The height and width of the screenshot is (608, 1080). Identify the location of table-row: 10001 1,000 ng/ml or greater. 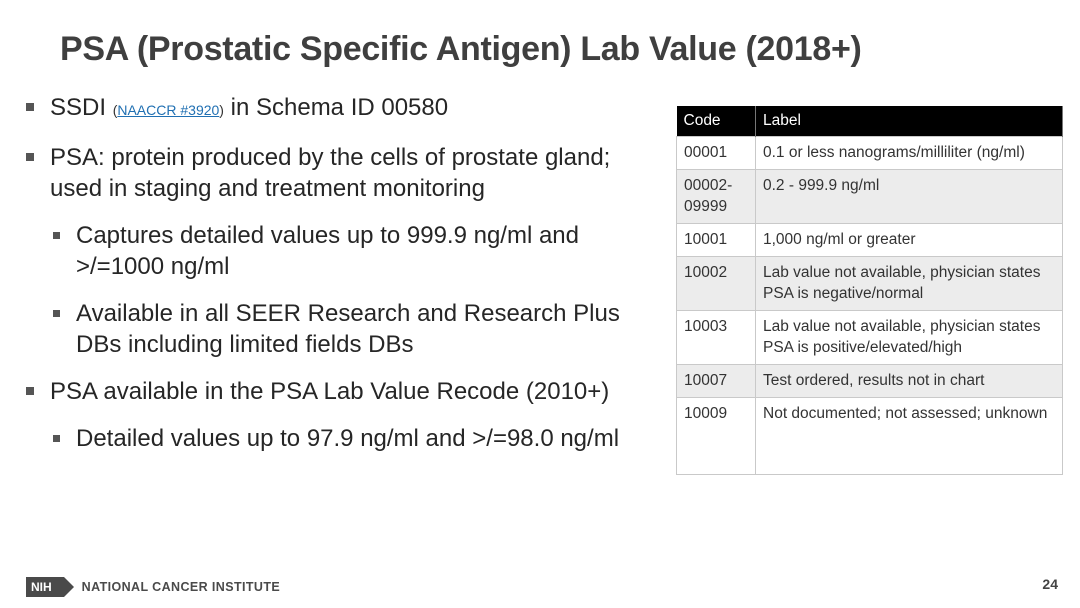
(869, 240).